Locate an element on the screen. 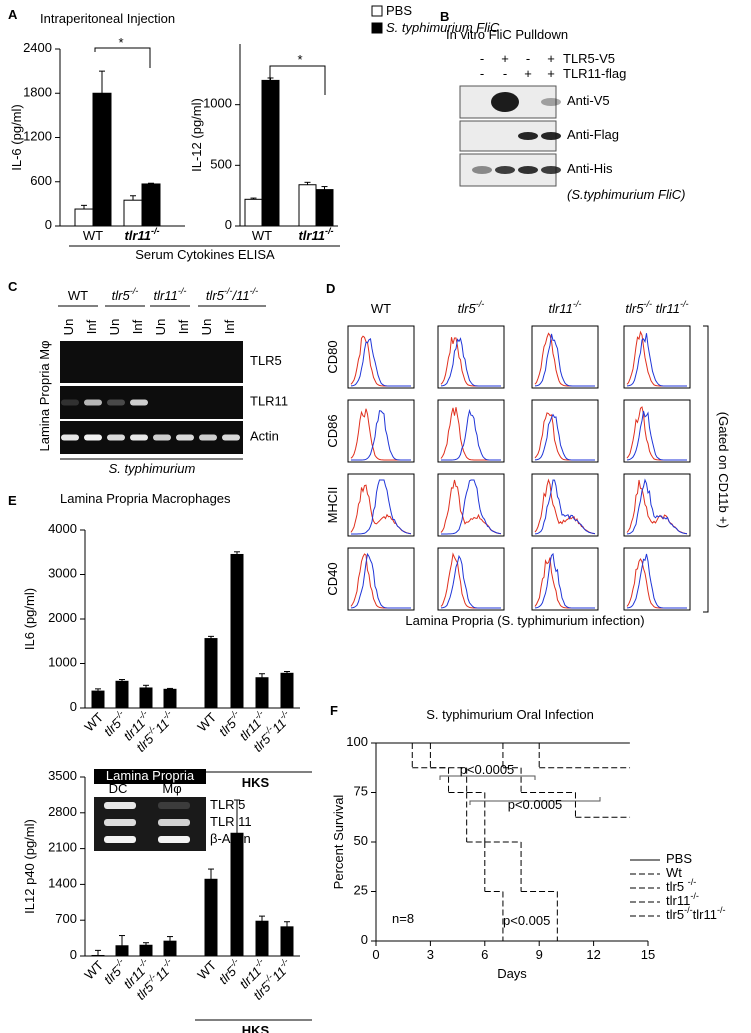 The height and width of the screenshot is (1033, 751). inset-column: Mφ is located at coordinates (171, 788).